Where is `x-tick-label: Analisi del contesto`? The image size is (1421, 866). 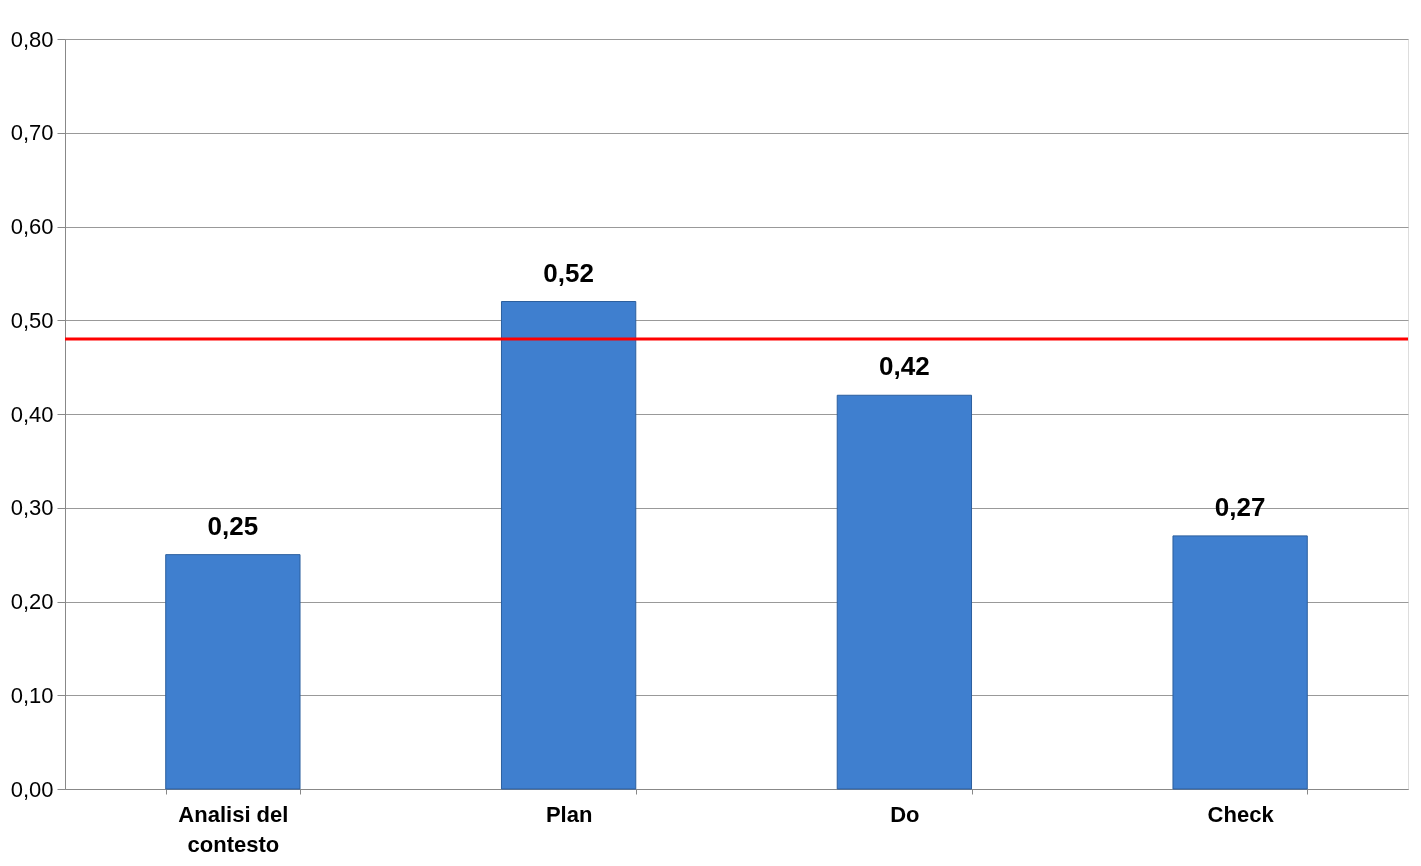
x-tick-label: Analisi del contesto is located at coordinates (233, 829).